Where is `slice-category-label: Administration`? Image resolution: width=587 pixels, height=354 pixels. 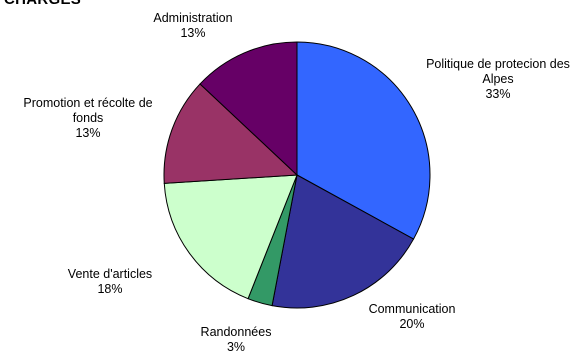 slice-category-label: Administration is located at coordinates (192, 18).